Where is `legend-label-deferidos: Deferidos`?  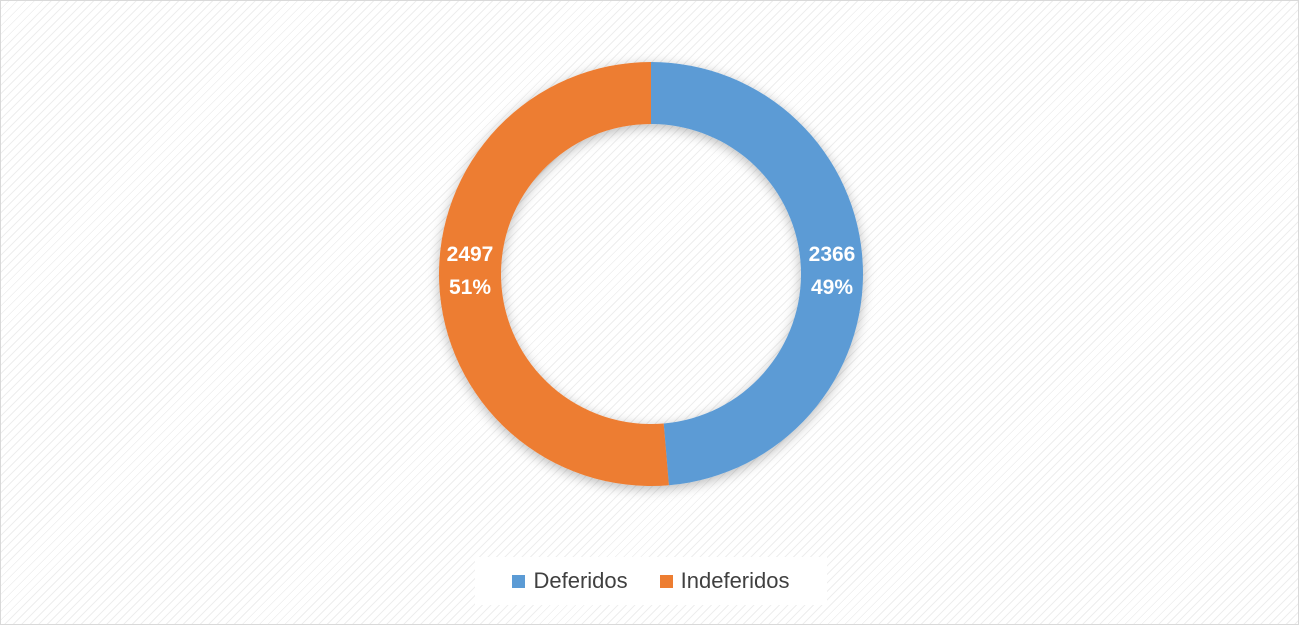
legend-label-deferidos: Deferidos is located at coordinates (580, 580).